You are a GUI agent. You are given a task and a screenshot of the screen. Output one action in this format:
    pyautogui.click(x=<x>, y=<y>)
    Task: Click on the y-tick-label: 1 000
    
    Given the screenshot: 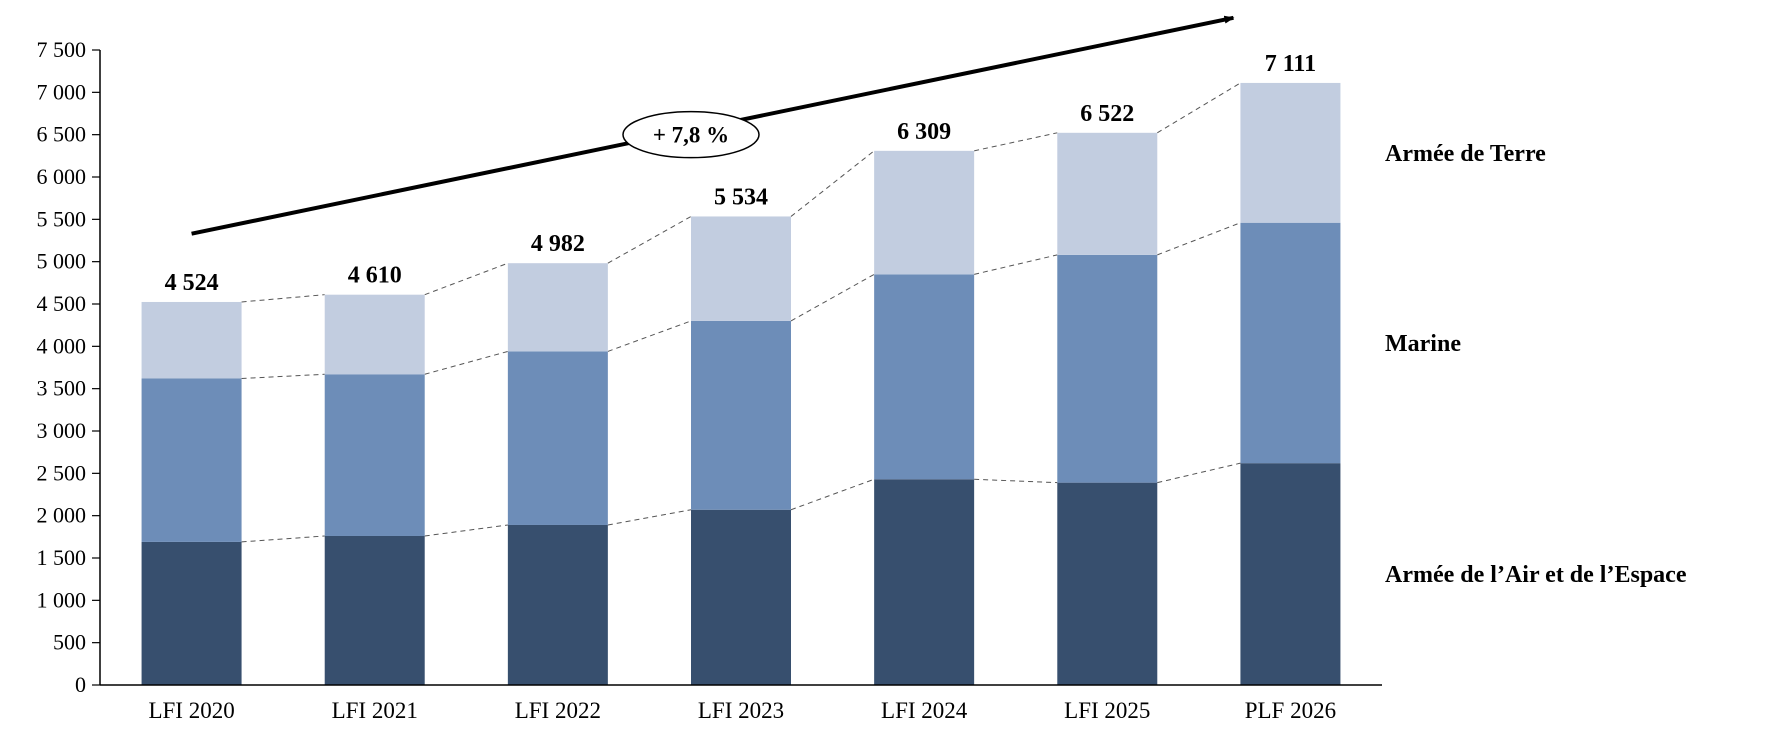 What is the action you would take?
    pyautogui.click(x=62, y=599)
    